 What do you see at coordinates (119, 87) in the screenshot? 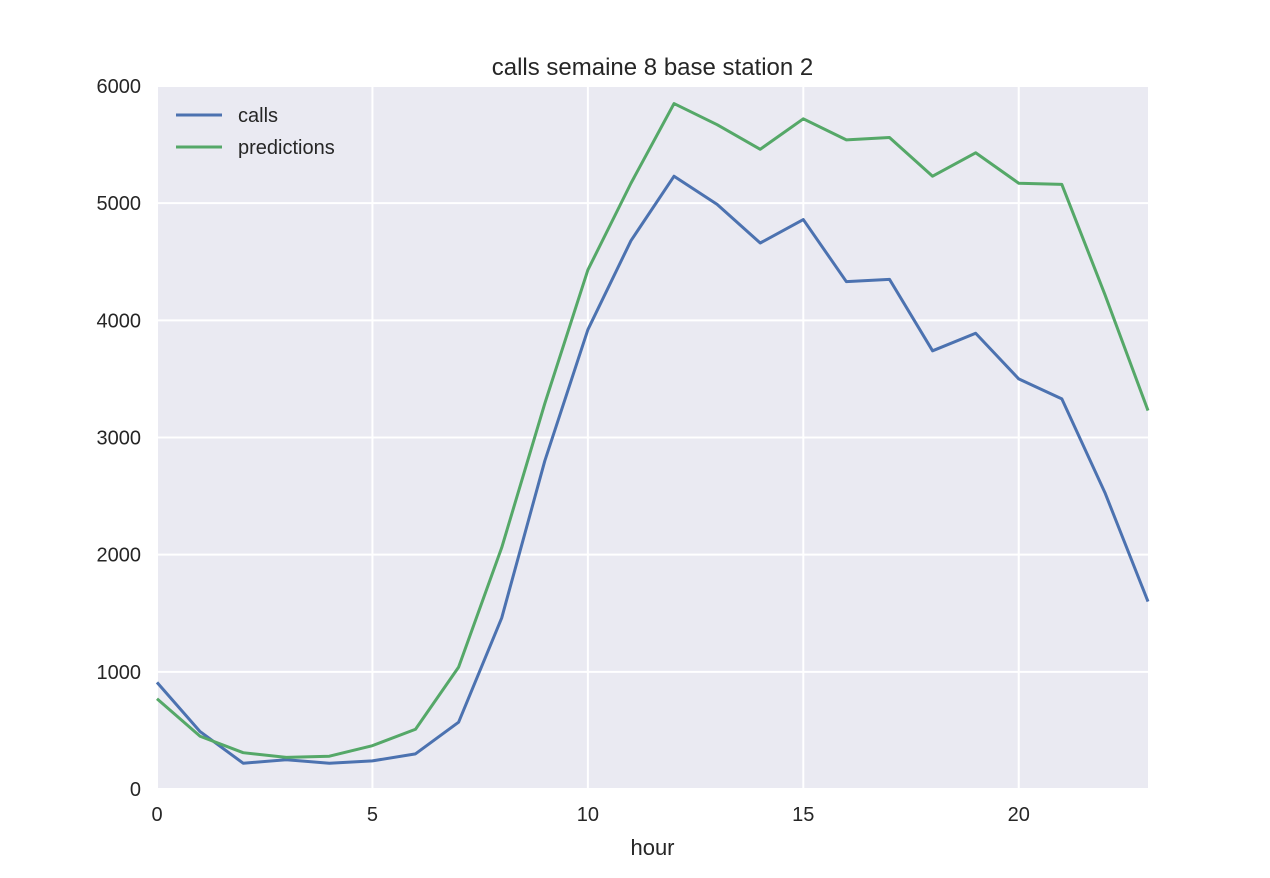
I see `y-tick-label: 6000` at bounding box center [119, 87].